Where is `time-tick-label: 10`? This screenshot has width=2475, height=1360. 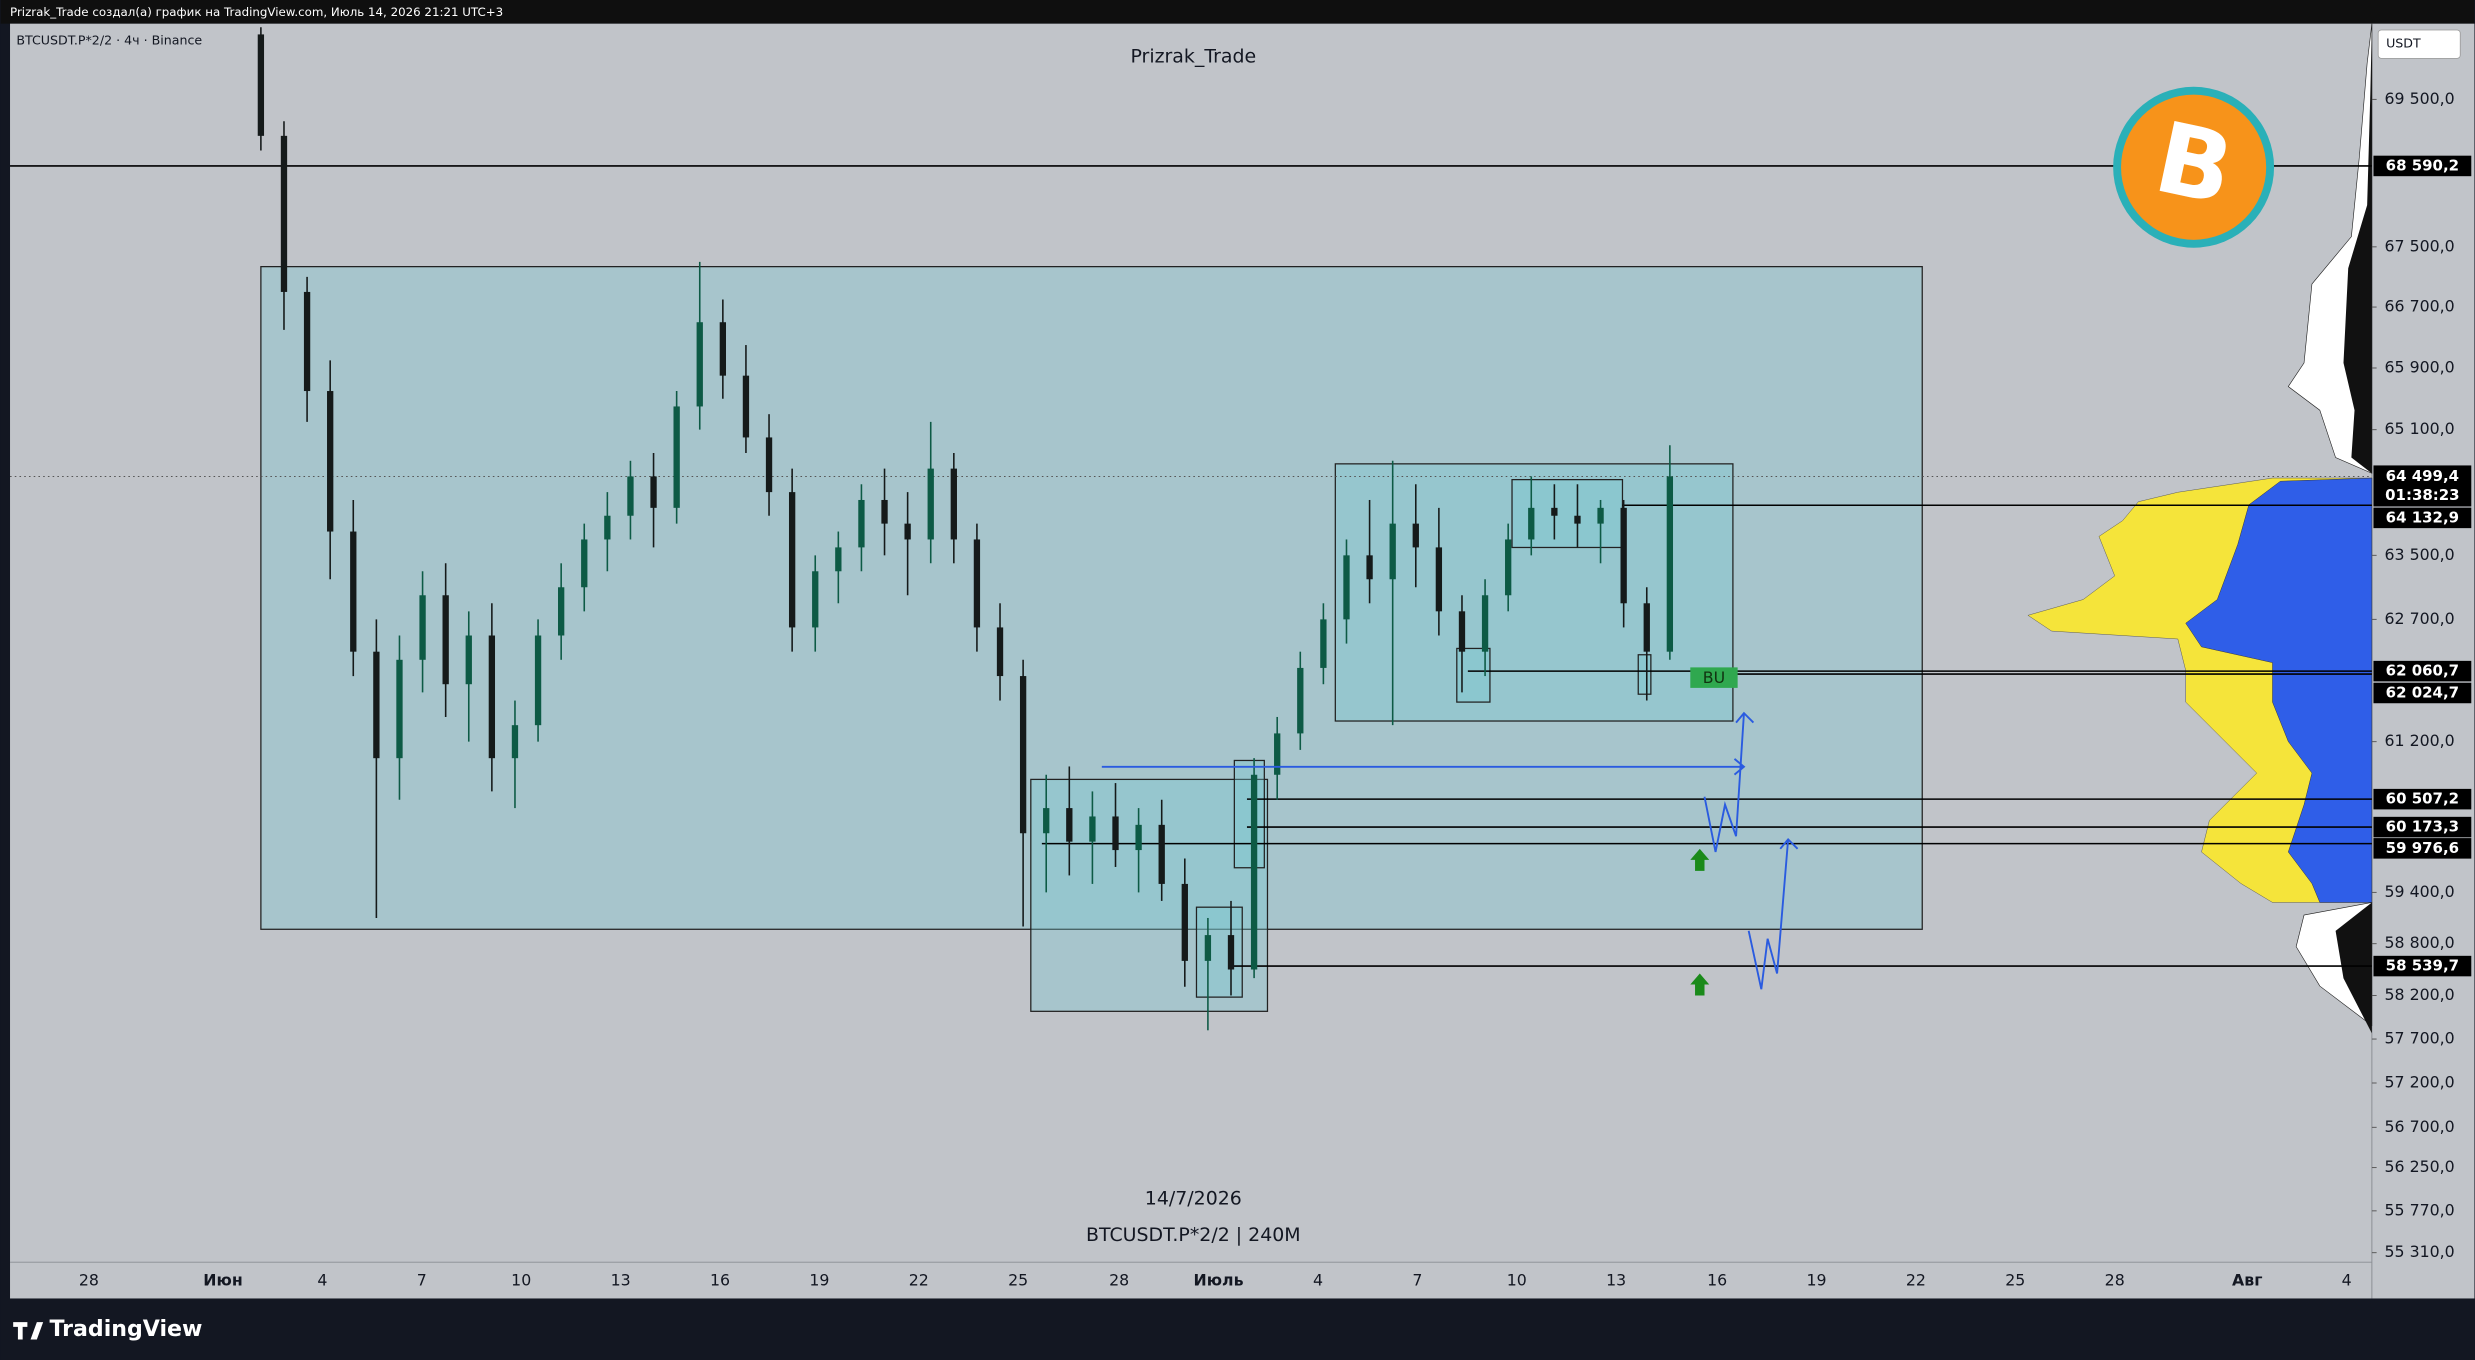
time-tick-label: 10 is located at coordinates (521, 1280).